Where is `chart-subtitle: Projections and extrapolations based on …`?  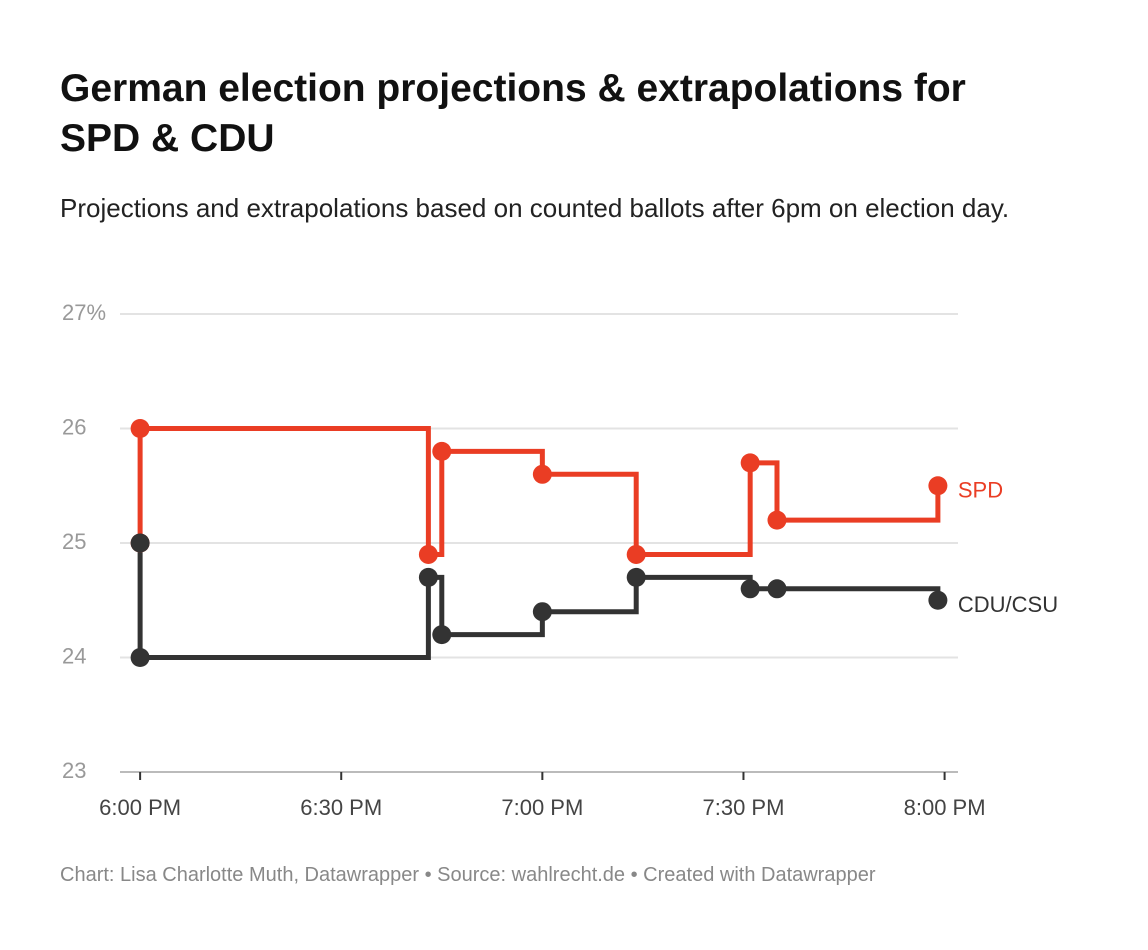
chart-subtitle: Projections and extrapolations based on … is located at coordinates (535, 208).